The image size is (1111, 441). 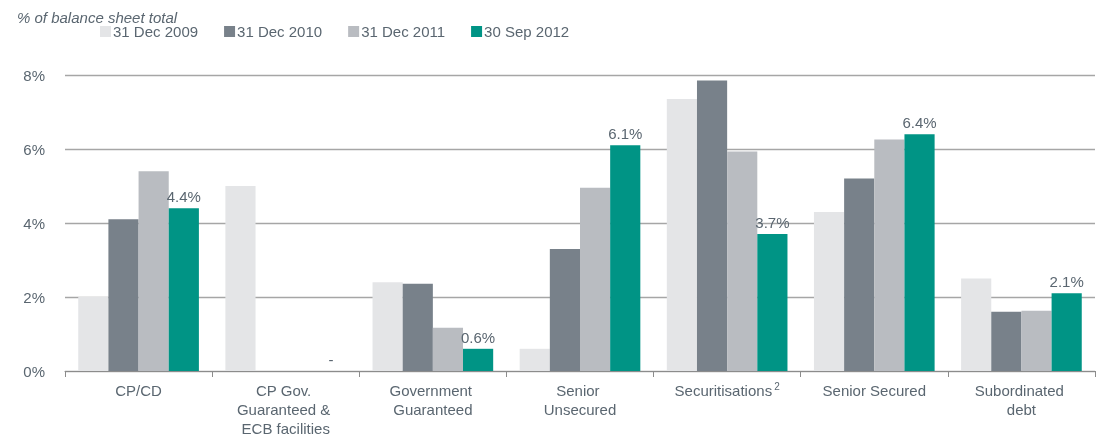 I want to click on legend-label: 30 Sep 2012, so click(x=527, y=31).